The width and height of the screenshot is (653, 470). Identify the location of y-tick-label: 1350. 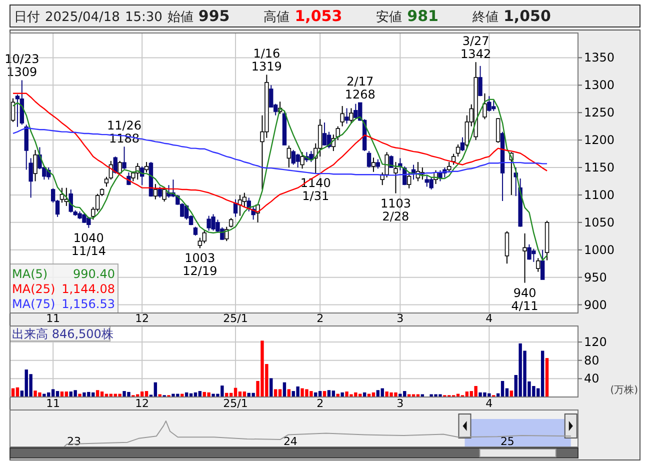
(599, 57).